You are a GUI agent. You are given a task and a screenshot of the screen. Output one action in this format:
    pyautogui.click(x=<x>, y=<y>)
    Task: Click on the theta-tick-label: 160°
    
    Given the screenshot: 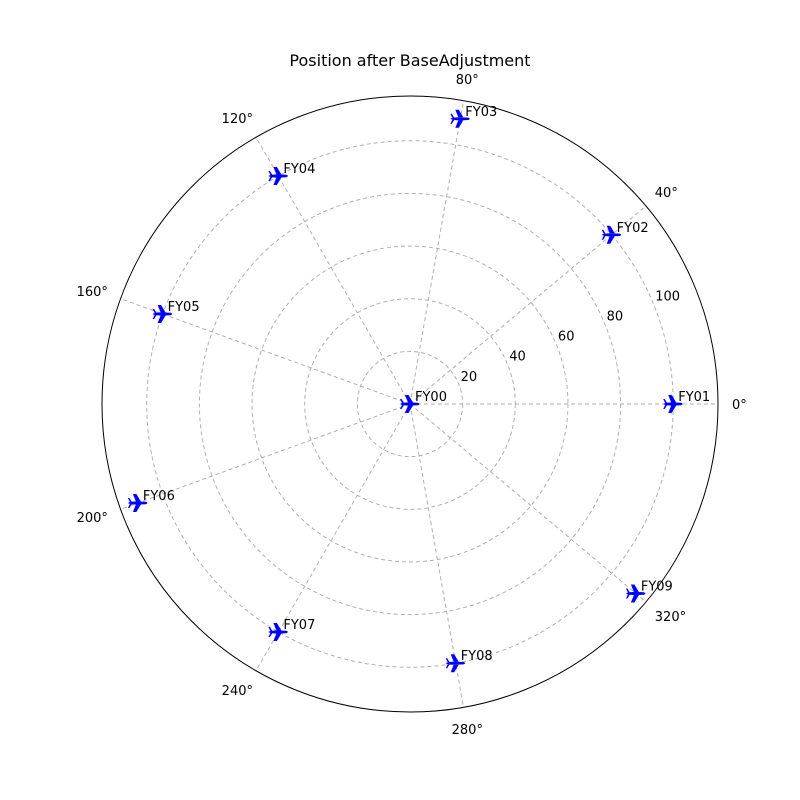 What is the action you would take?
    pyautogui.click(x=92, y=292)
    